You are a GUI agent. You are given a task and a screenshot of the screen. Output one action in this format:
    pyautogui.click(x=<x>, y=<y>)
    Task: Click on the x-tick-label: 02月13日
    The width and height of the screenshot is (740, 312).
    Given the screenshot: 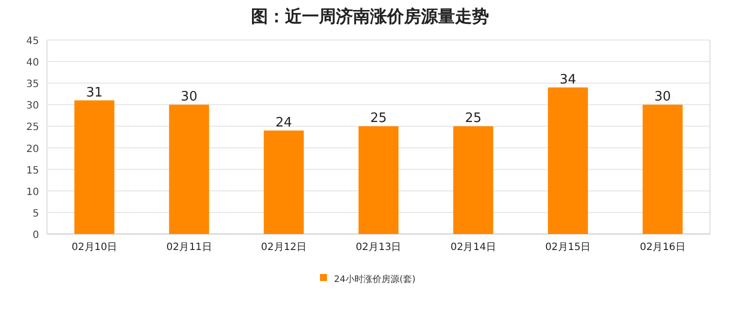 What is the action you would take?
    pyautogui.click(x=379, y=247)
    